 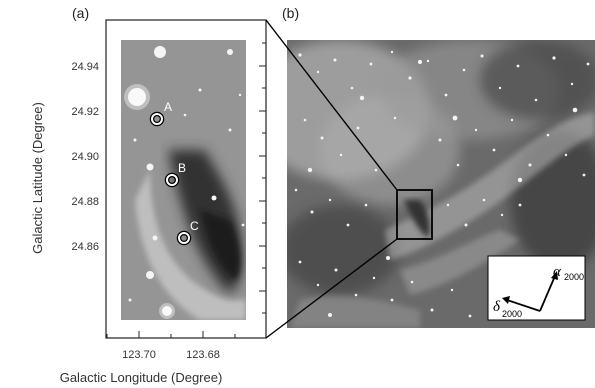 What do you see at coordinates (262, 178) in the screenshot?
I see `panel-a-y-tickmarks` at bounding box center [262, 178].